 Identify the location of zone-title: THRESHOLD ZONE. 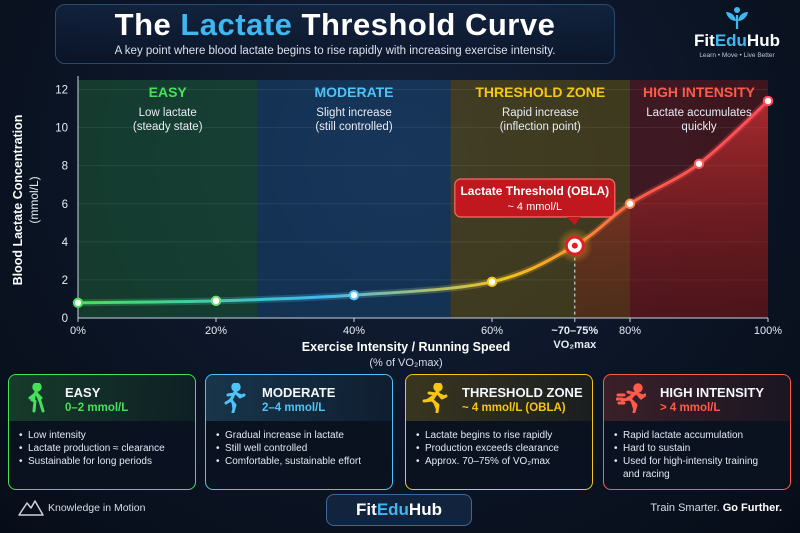
(540, 92).